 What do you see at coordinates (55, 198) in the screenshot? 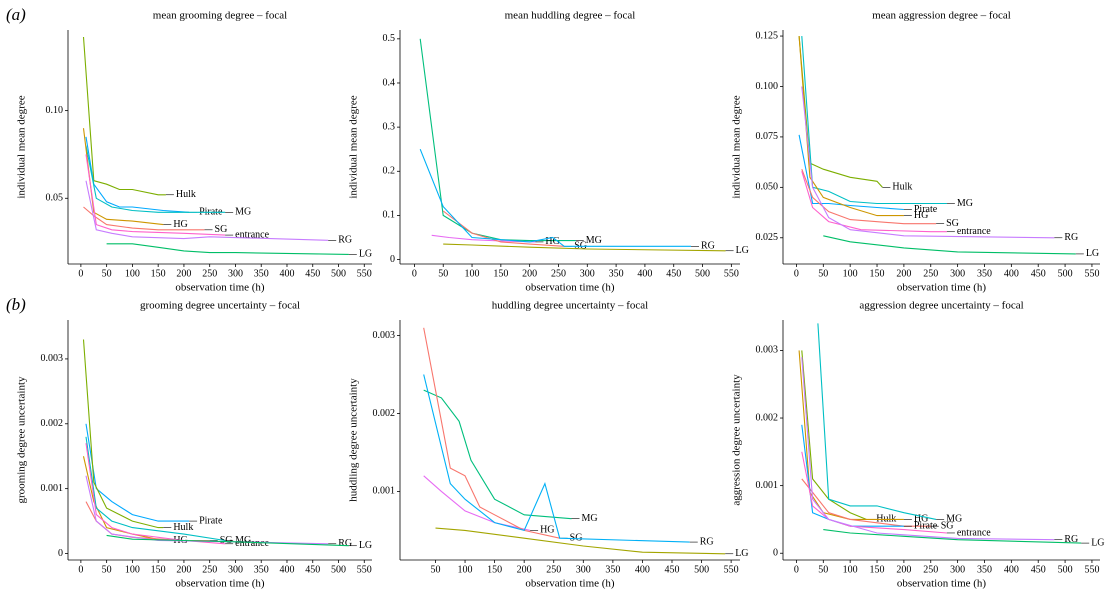
I see `y-tick-label: 0.05` at bounding box center [55, 198].